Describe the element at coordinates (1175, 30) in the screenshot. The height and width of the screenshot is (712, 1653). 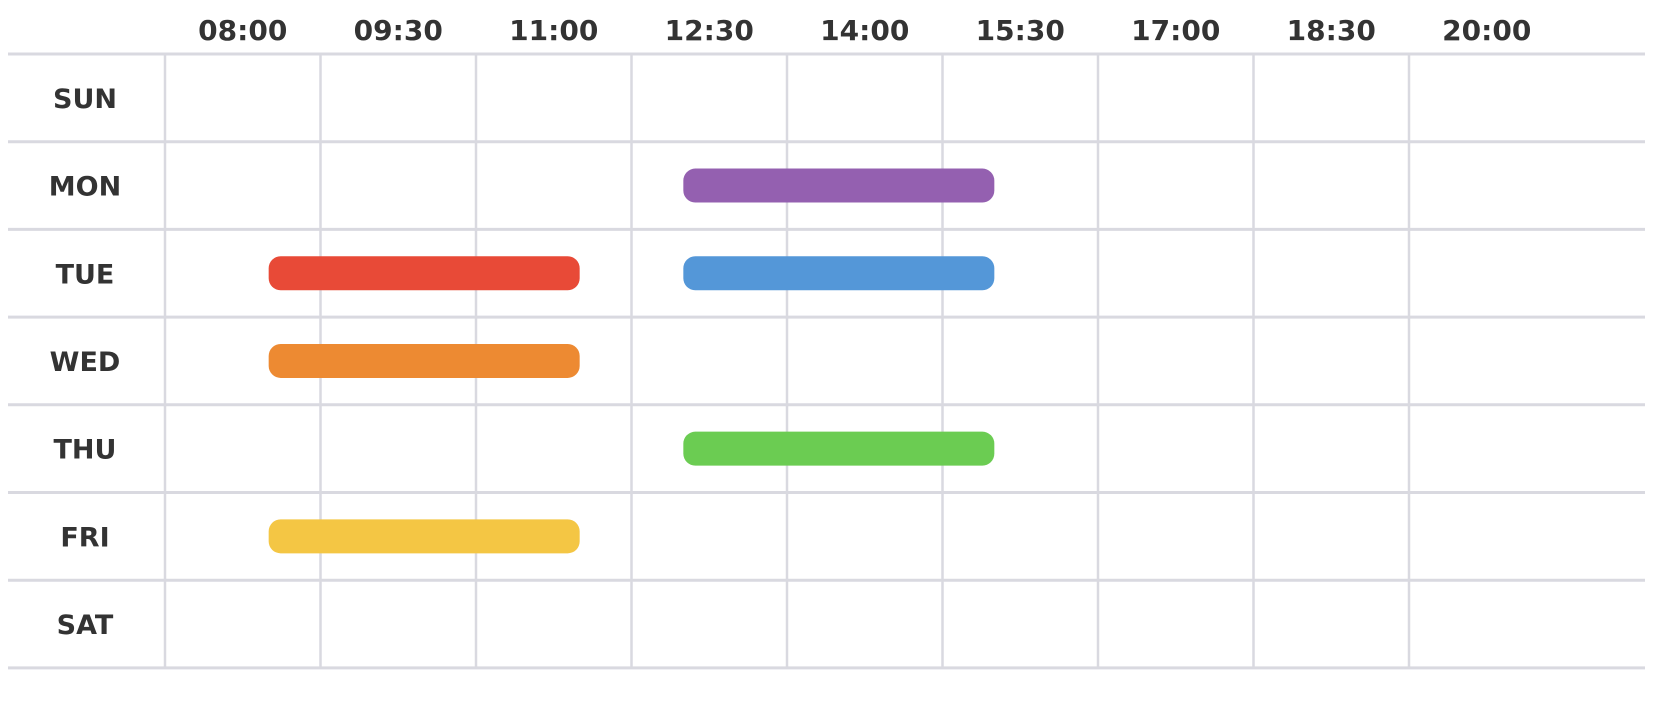
I see `x-tick-label: 17:00` at that location.